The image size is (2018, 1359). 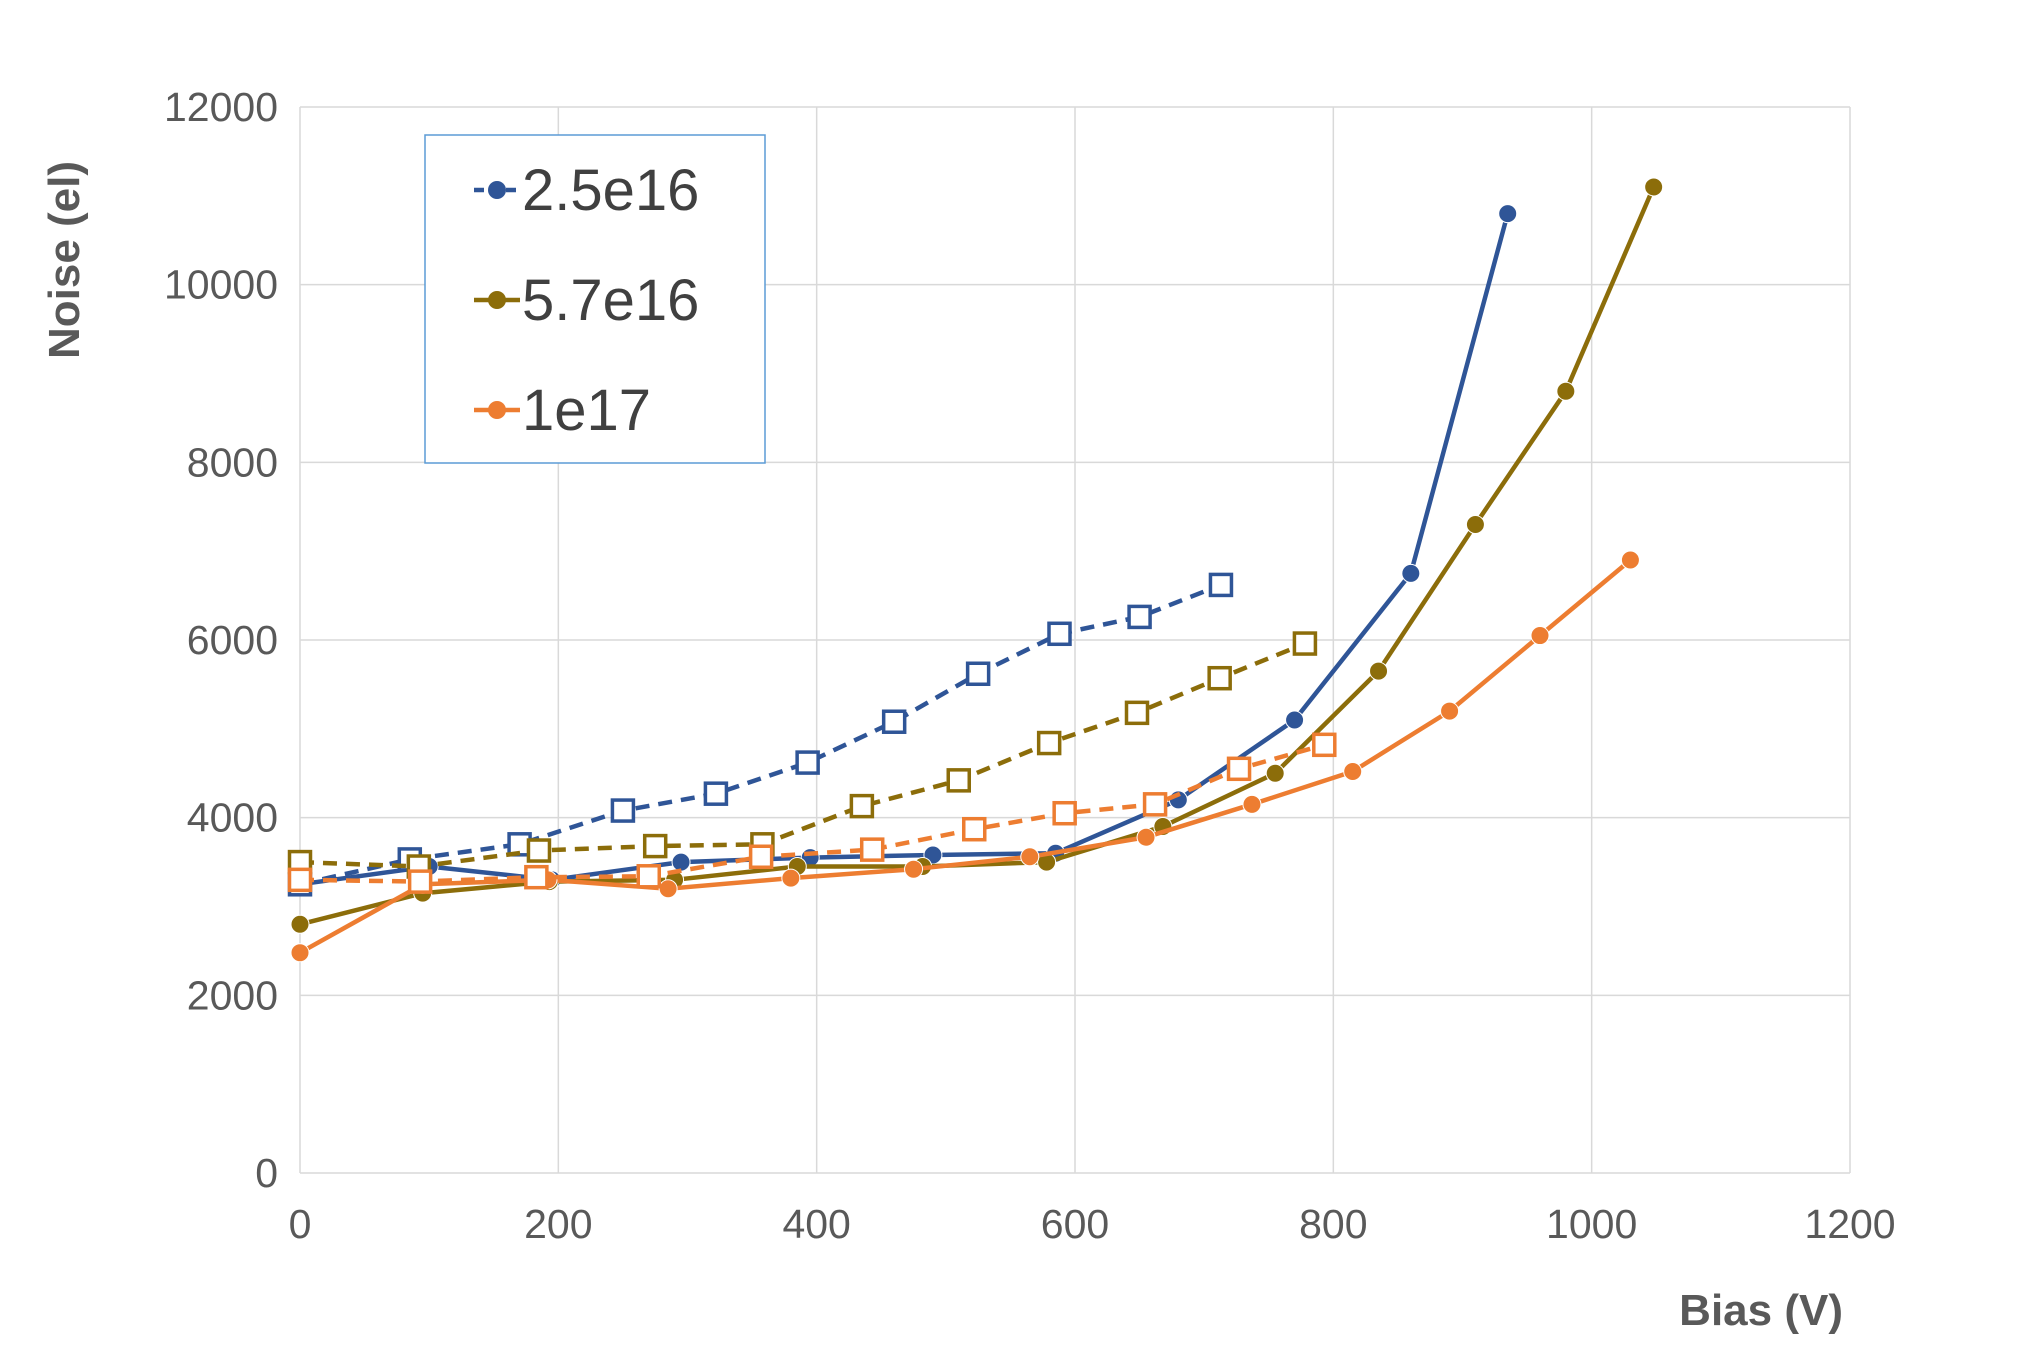 What do you see at coordinates (1849, 1224) in the screenshot?
I see `x-tick-label: 1200` at bounding box center [1849, 1224].